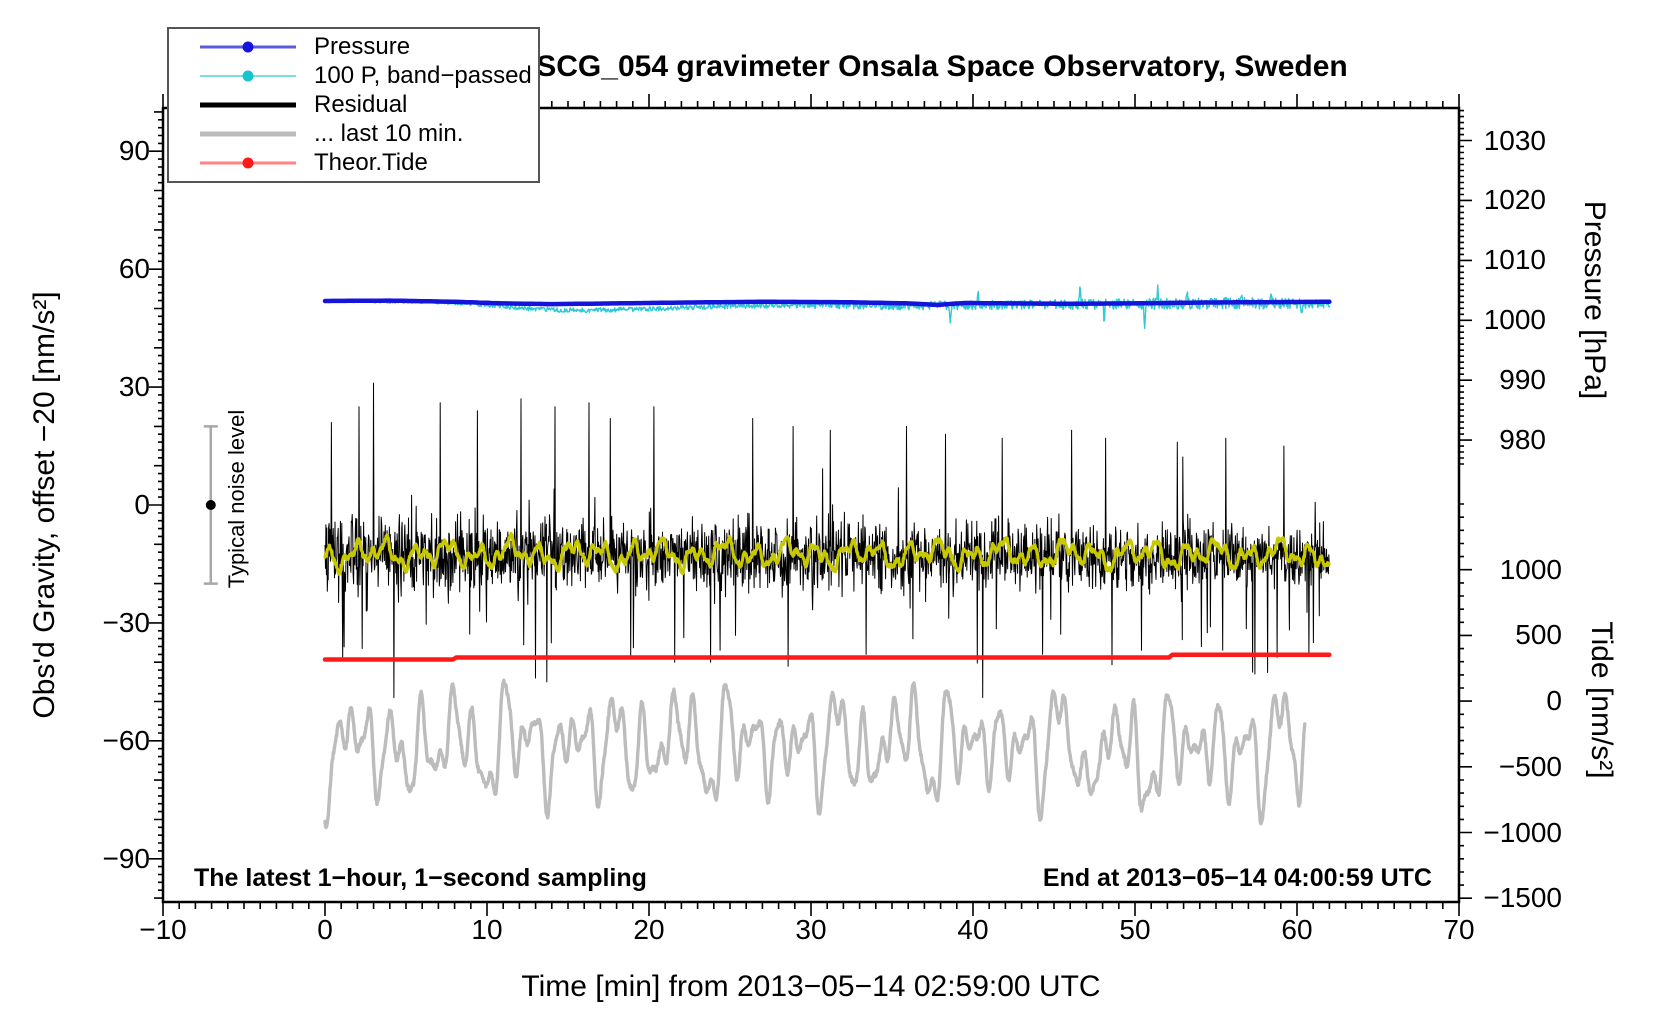  Describe the element at coordinates (126, 622) in the screenshot. I see `gravity-tick-label: −30` at that location.